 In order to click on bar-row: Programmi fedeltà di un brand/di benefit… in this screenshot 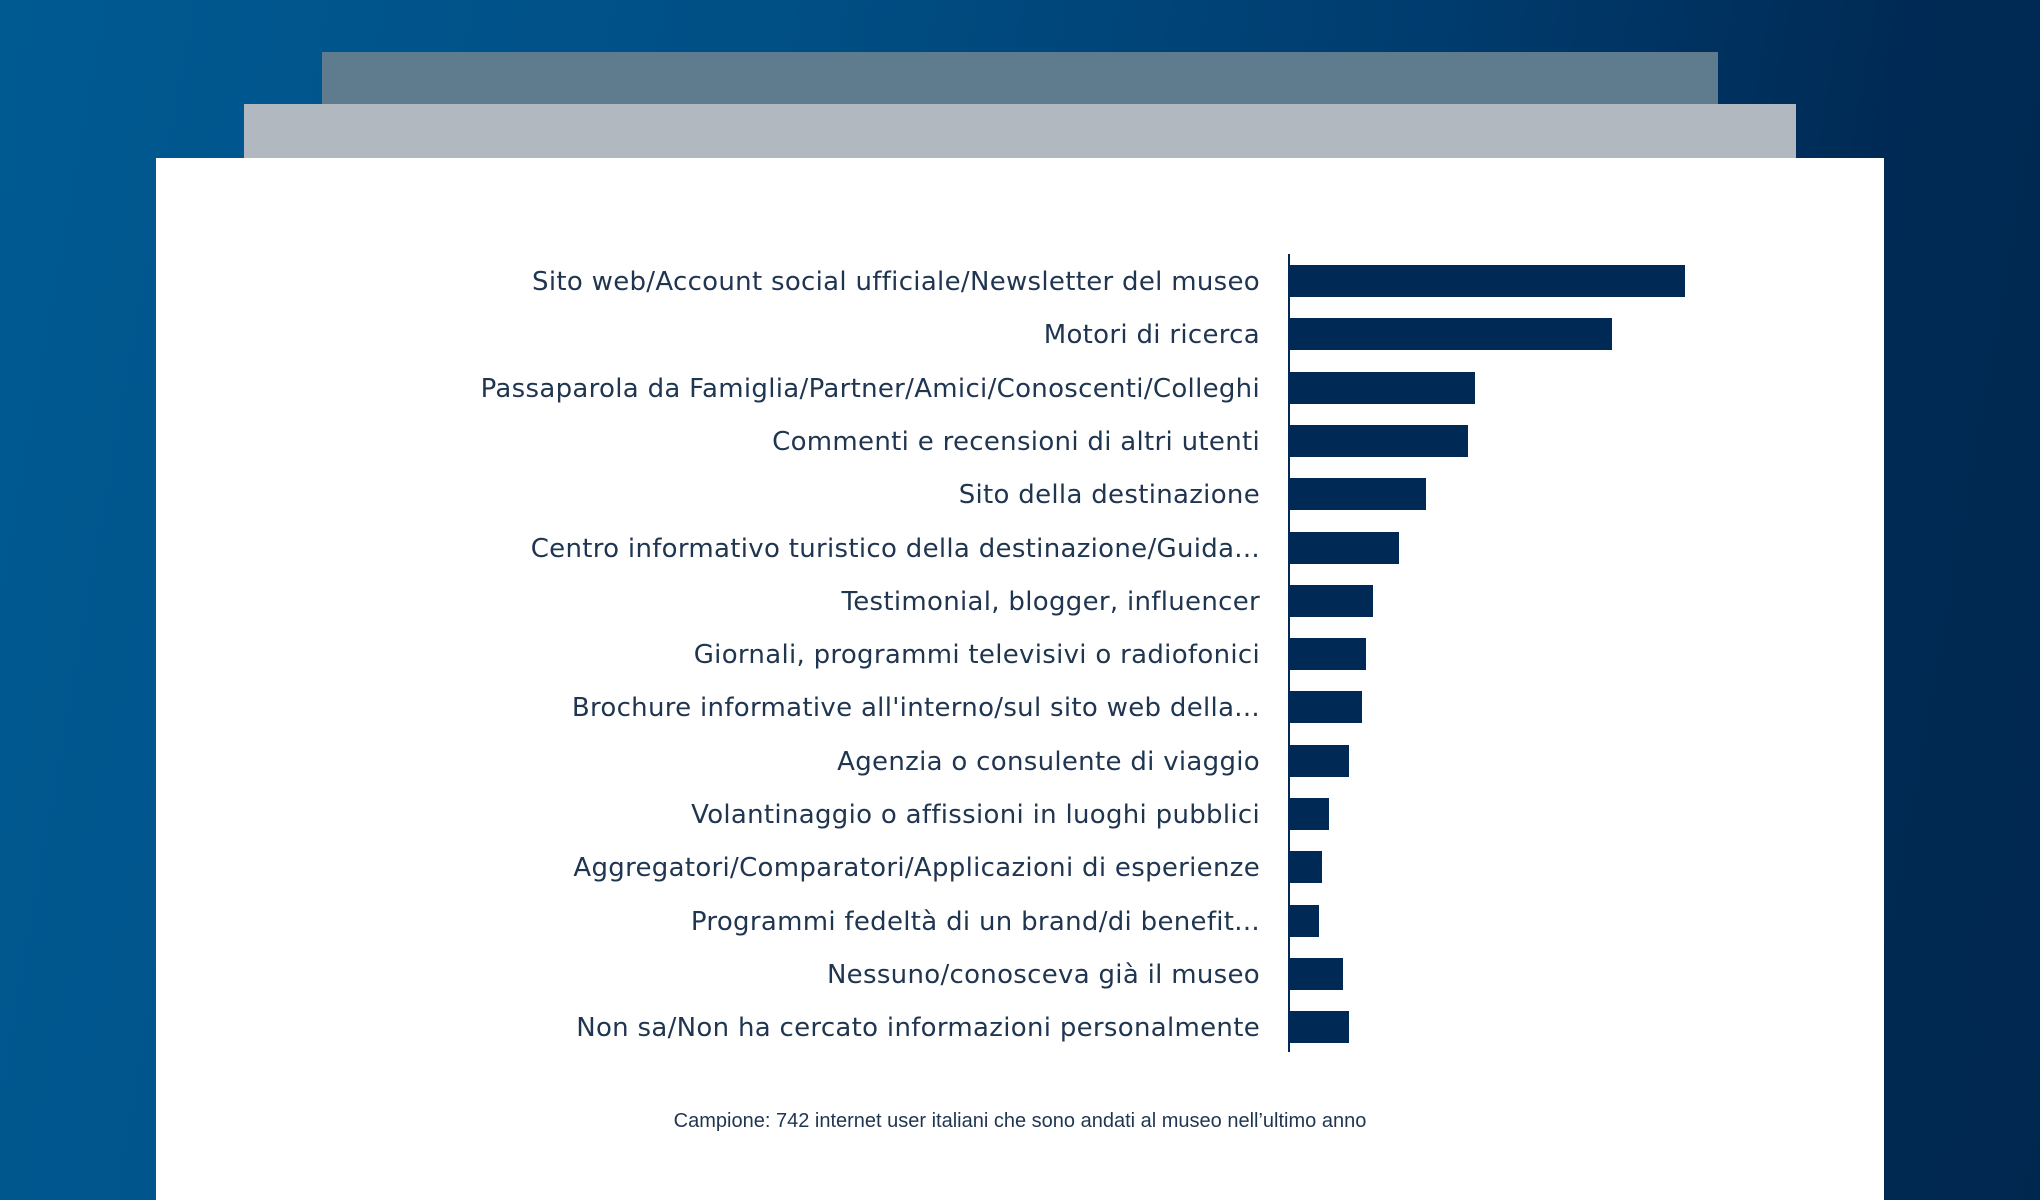, I will do `click(1020, 923)`.